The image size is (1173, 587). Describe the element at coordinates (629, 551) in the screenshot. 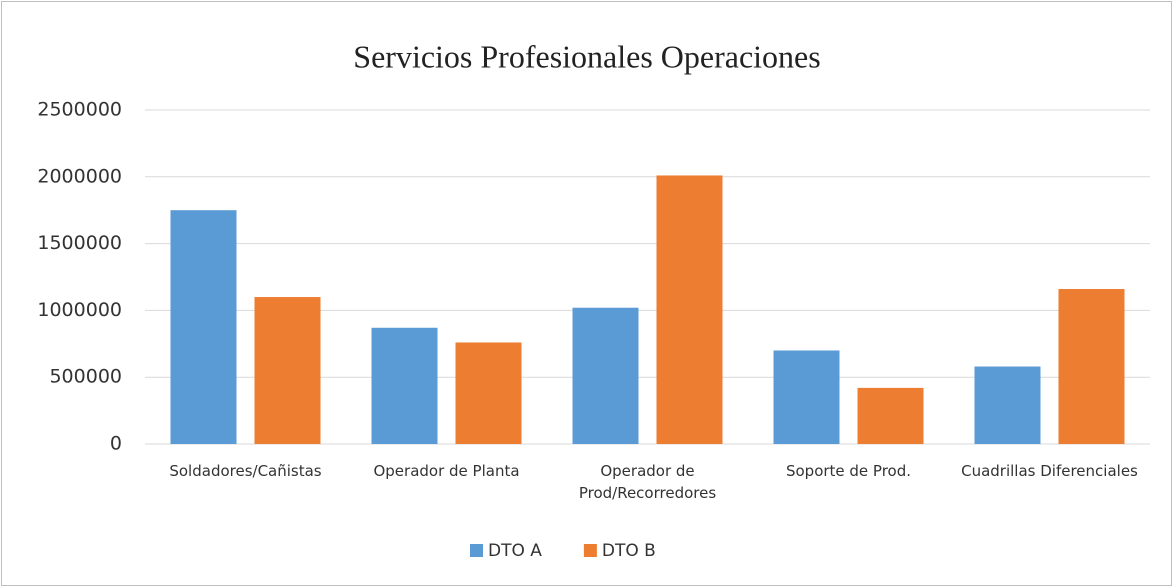

I see `legend-label: DTO B` at that location.